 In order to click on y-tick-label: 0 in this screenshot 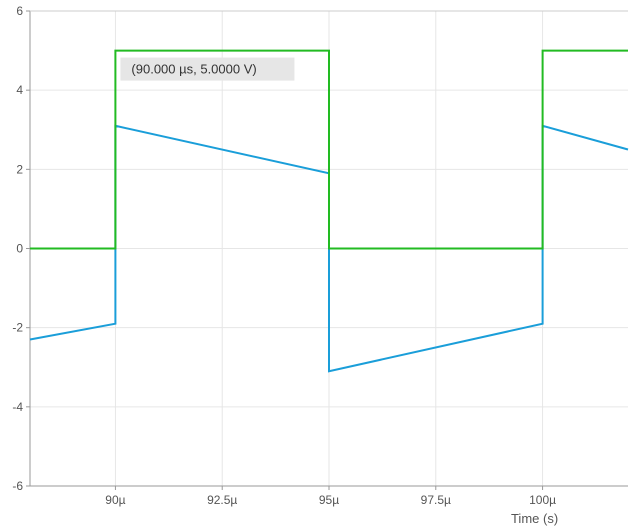, I will do `click(19, 249)`.